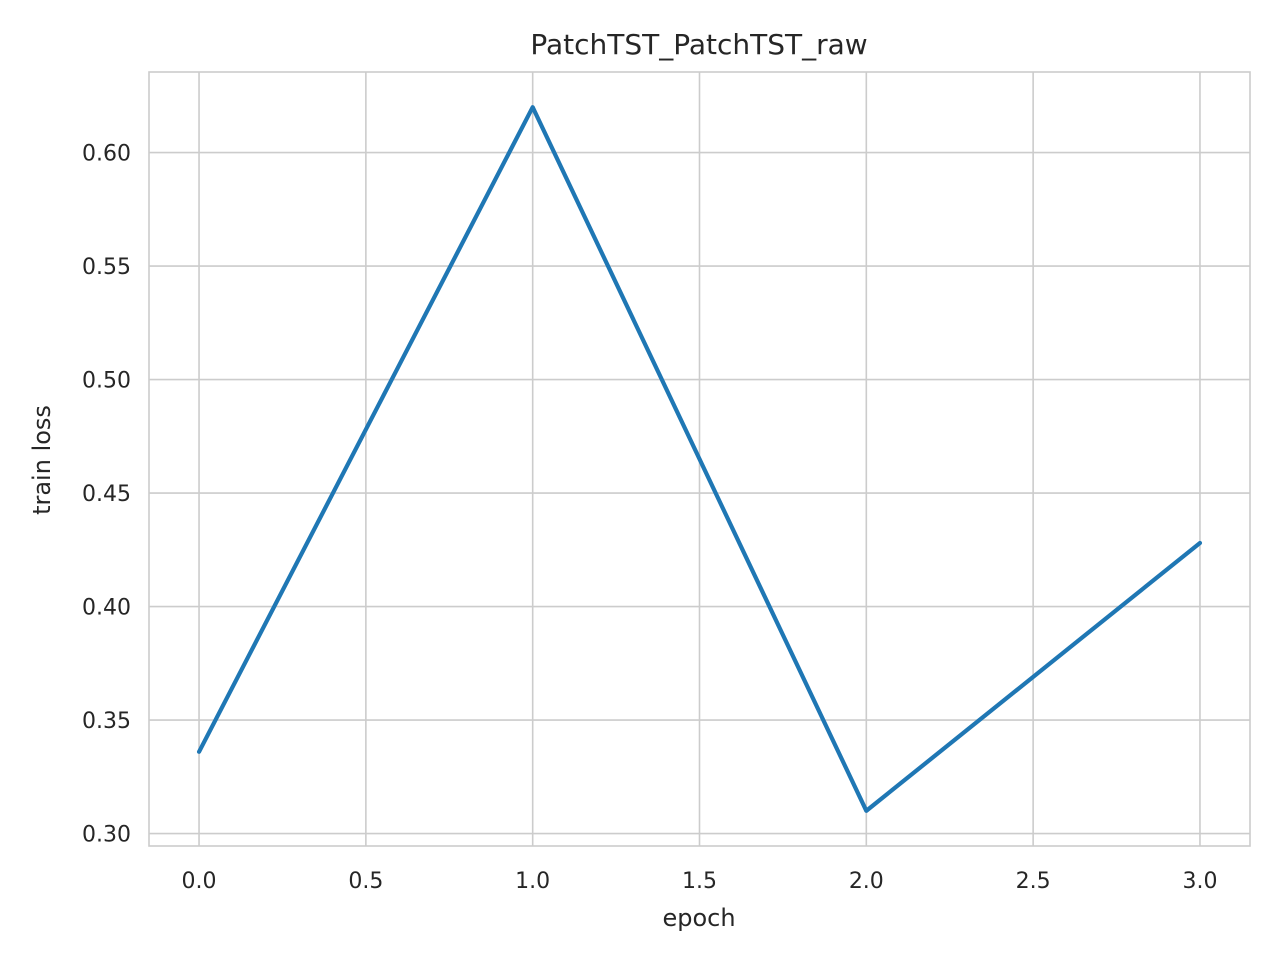 This screenshot has width=1280, height=960. What do you see at coordinates (1033, 881) in the screenshot?
I see `x-tick-label: 2.5` at bounding box center [1033, 881].